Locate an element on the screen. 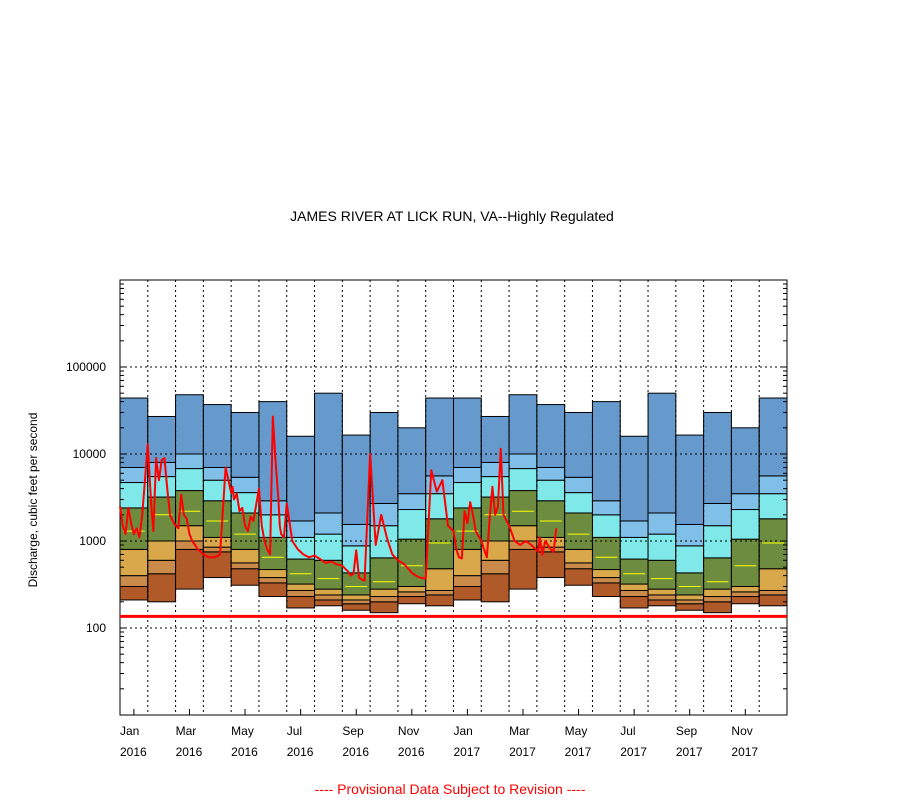 This screenshot has width=900, height=800. y-tick-label: 100 is located at coordinates (96, 628).